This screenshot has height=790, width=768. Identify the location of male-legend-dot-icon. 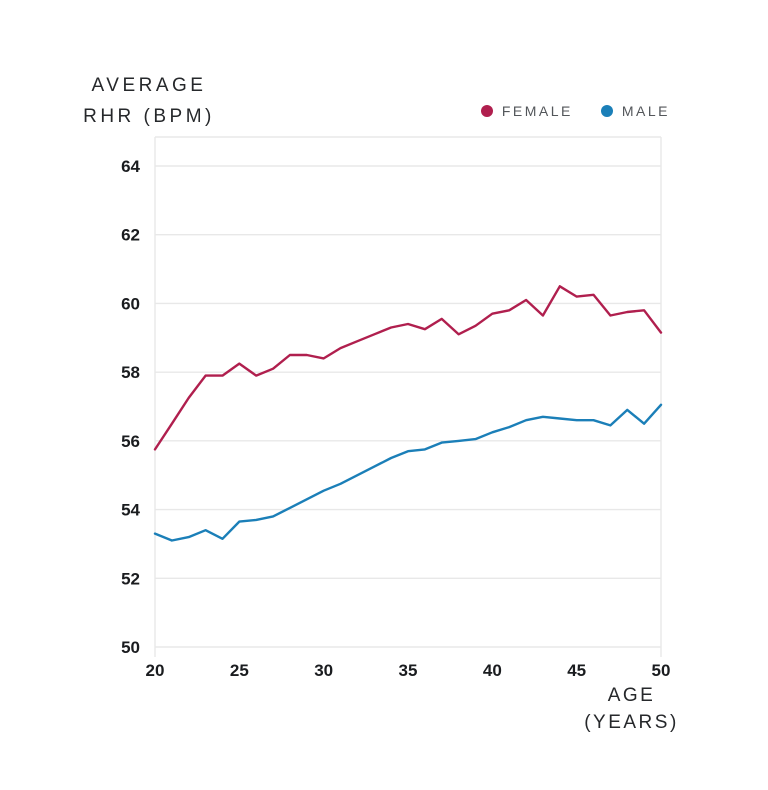
(606, 111).